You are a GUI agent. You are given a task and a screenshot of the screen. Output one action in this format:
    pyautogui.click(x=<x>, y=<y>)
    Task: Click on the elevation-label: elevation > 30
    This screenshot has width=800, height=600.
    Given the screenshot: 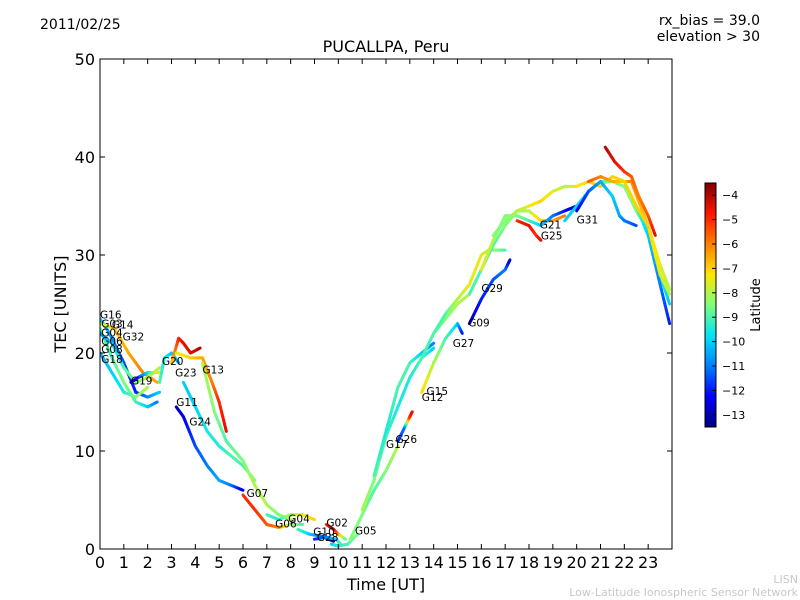 What is the action you would take?
    pyautogui.click(x=708, y=37)
    